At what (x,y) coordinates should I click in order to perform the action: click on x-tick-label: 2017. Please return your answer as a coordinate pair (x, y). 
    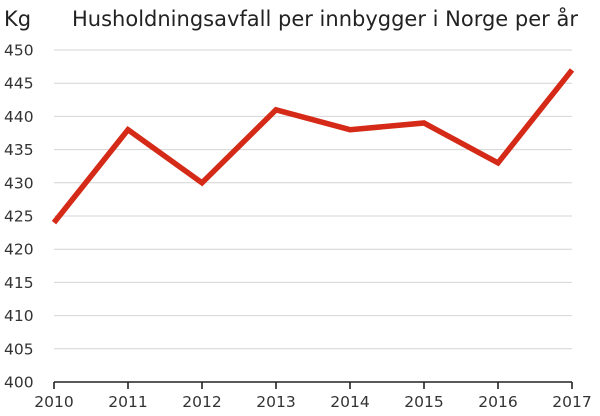
    Looking at the image, I should click on (571, 402).